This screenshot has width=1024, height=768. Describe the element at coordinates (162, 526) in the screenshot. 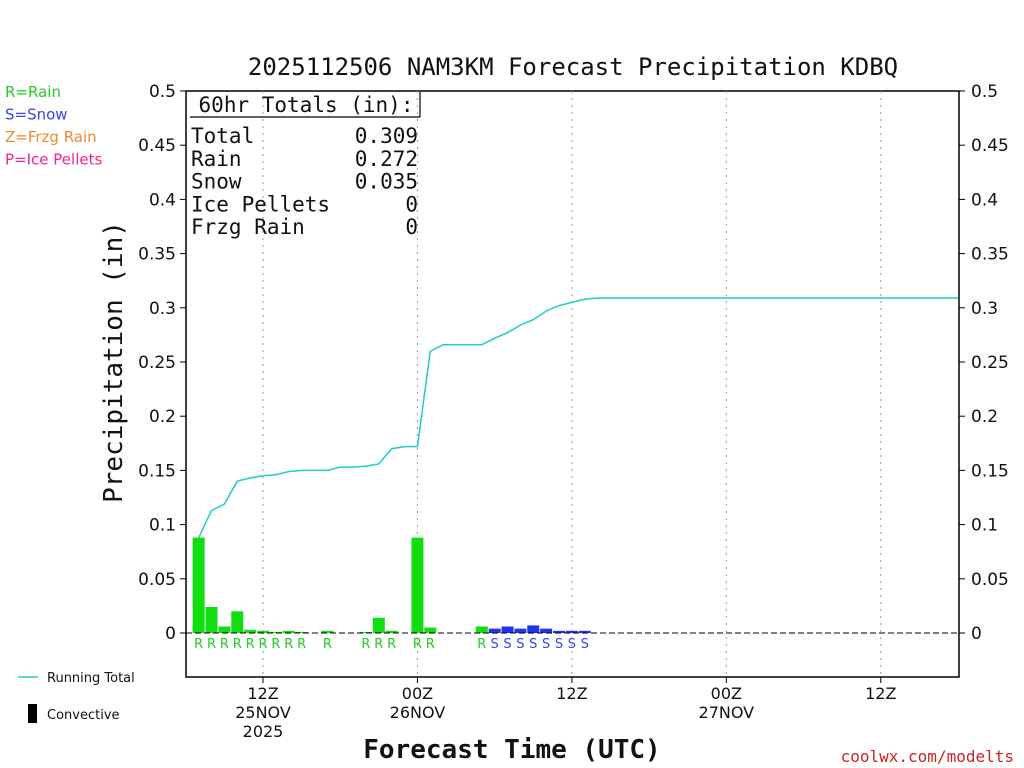

I see `y-tick-label-left: 0.1` at that location.